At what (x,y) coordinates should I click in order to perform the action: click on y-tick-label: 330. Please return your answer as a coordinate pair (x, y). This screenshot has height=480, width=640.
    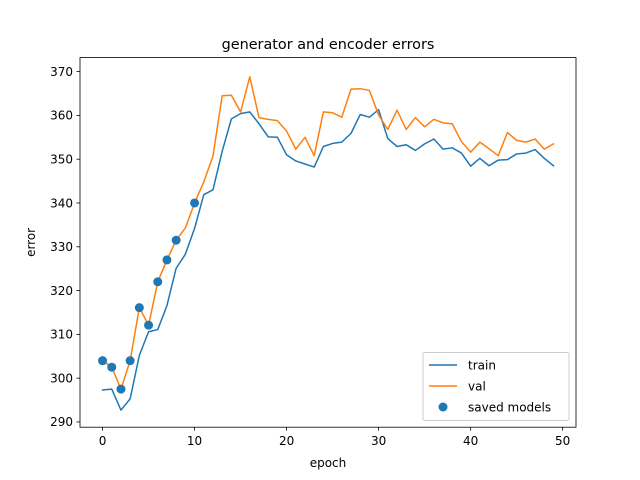
    Looking at the image, I should click on (61, 247).